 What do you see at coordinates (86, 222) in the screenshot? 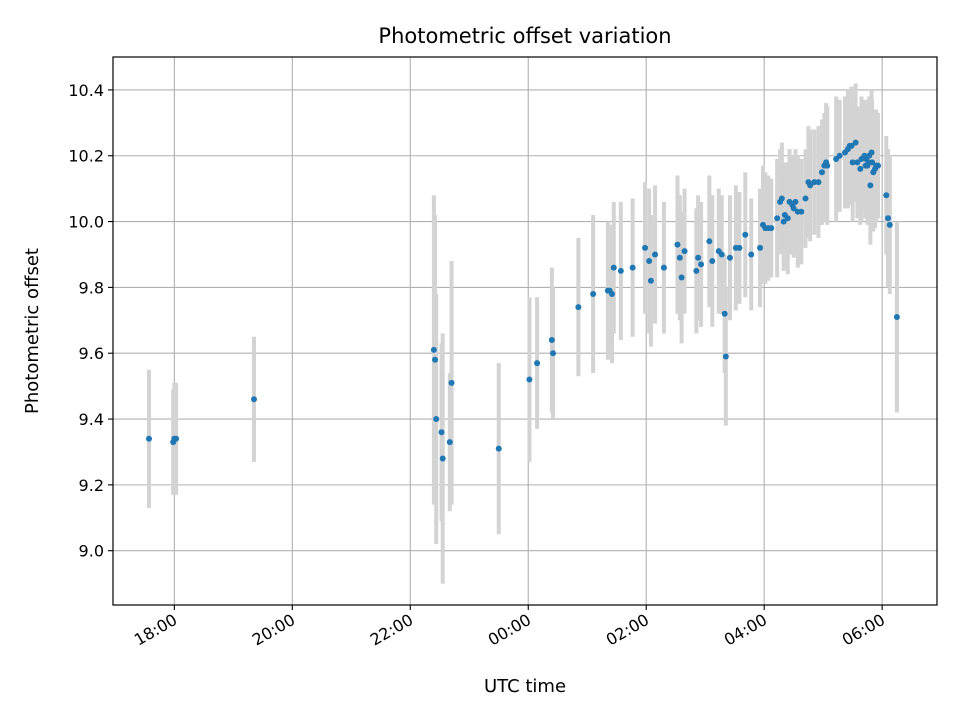
I see `y-tick-label: 10.0` at bounding box center [86, 222].